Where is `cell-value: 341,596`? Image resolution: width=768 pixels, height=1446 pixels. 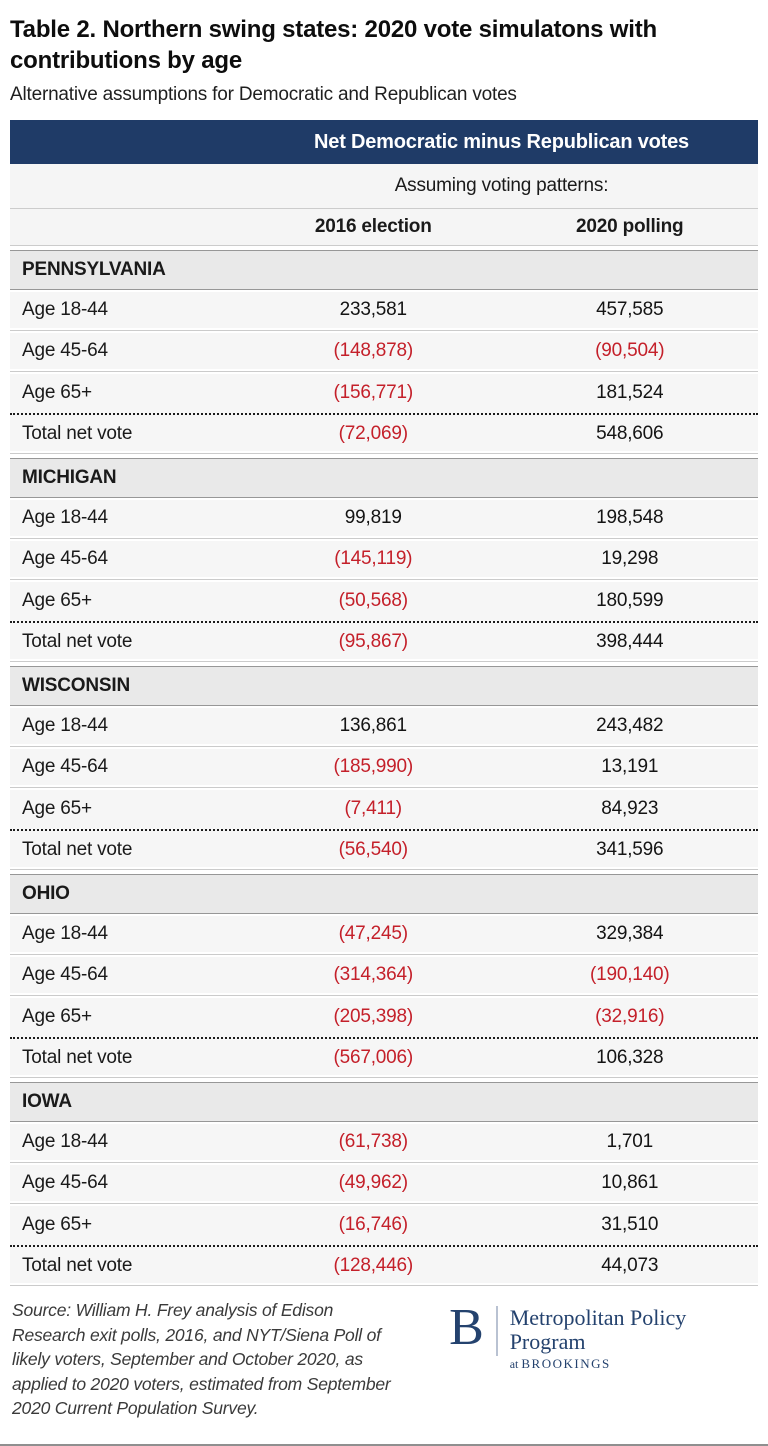
cell-value: 341,596 is located at coordinates (630, 849).